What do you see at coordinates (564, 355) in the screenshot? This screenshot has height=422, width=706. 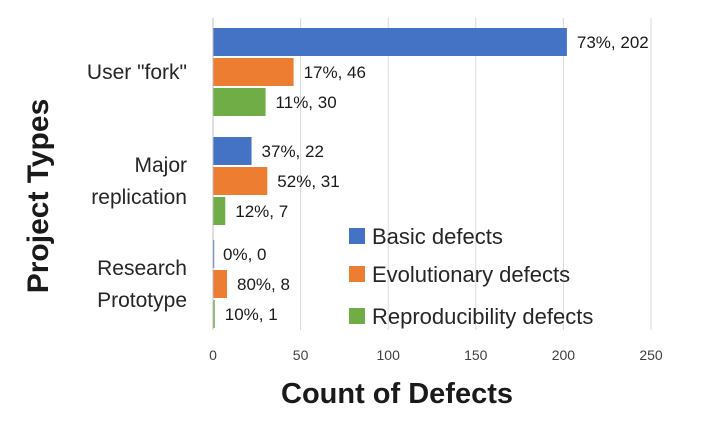 I see `x-tick-label-200: 200` at bounding box center [564, 355].